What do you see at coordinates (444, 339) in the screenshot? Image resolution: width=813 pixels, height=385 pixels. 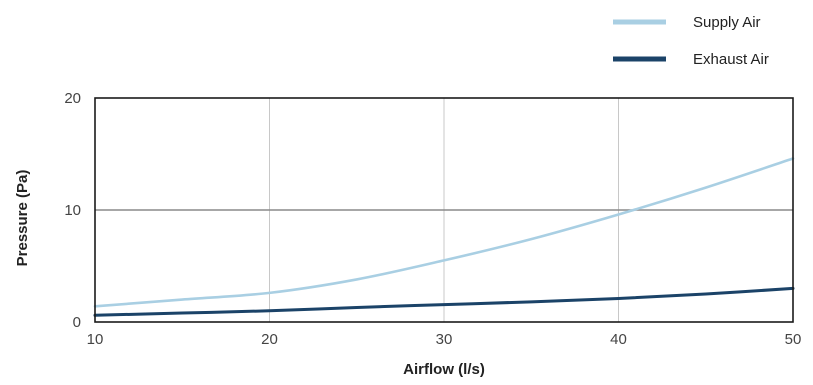 I see `x-tick-label: 30` at bounding box center [444, 339].